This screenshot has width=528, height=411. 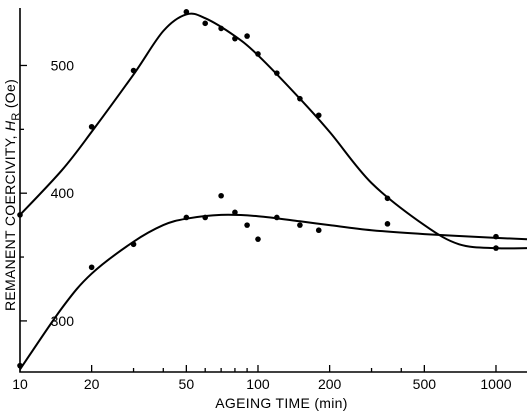 What do you see at coordinates (63, 321) in the screenshot?
I see `y-tick-label: 300` at bounding box center [63, 321].